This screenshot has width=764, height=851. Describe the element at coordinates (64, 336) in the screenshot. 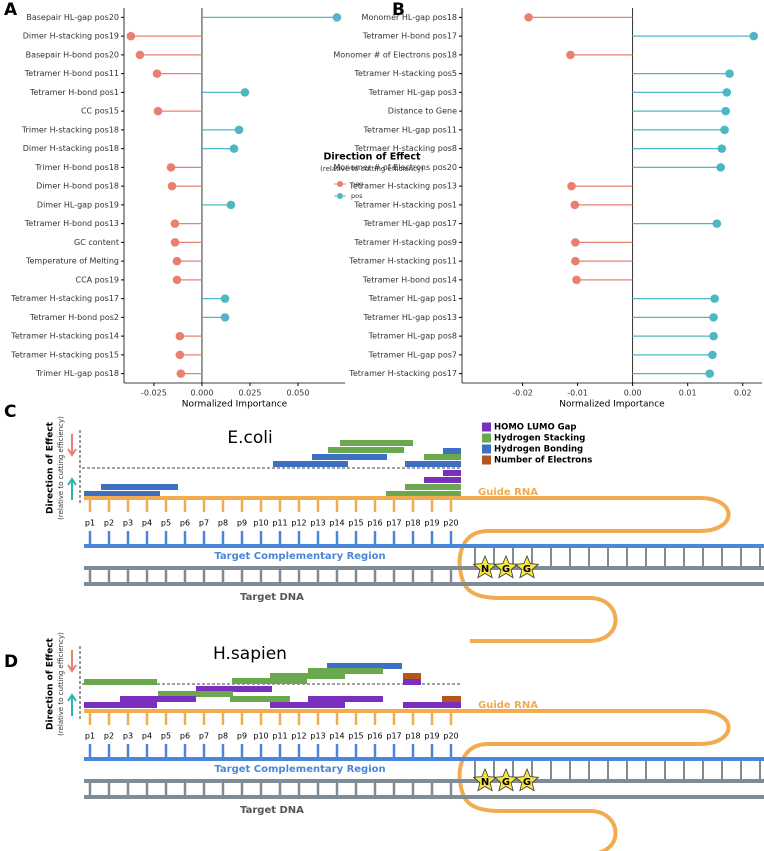

I see `category-label: Tetramer H-stacking pos14` at that location.